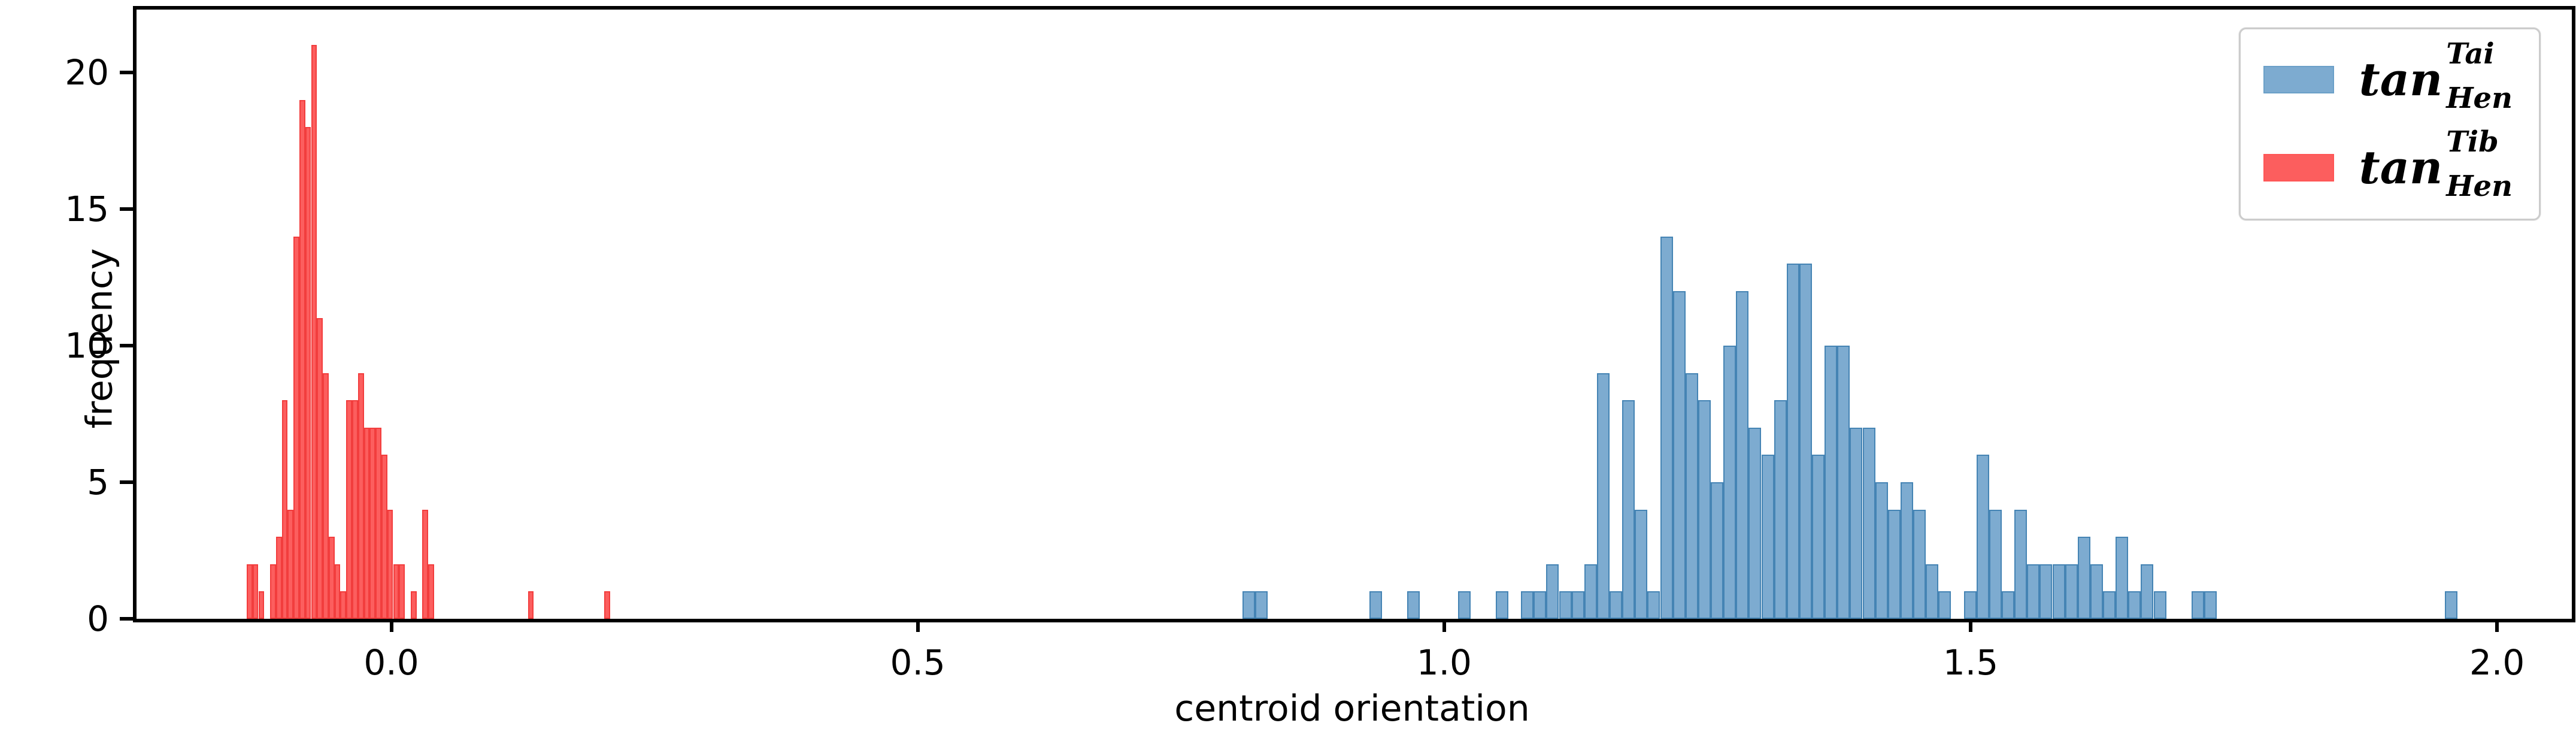  Describe the element at coordinates (2298, 168) in the screenshot. I see `legend-swatch-red` at that location.